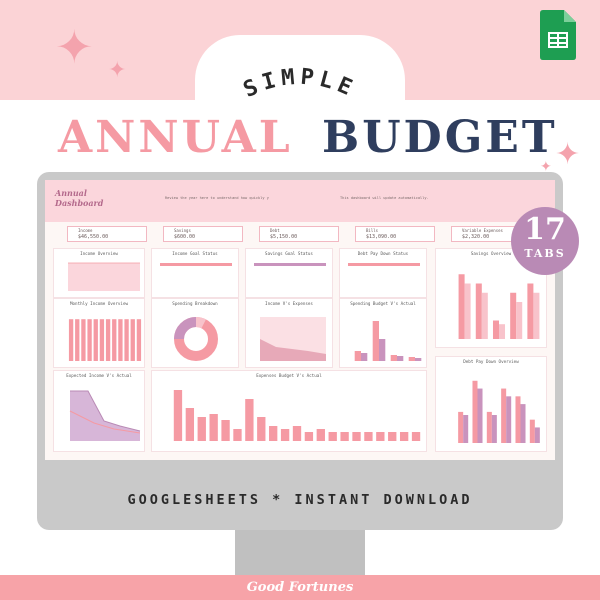 The image size is (600, 600). Describe the element at coordinates (196, 339) in the screenshot. I see `spending-donut-chart` at that location.